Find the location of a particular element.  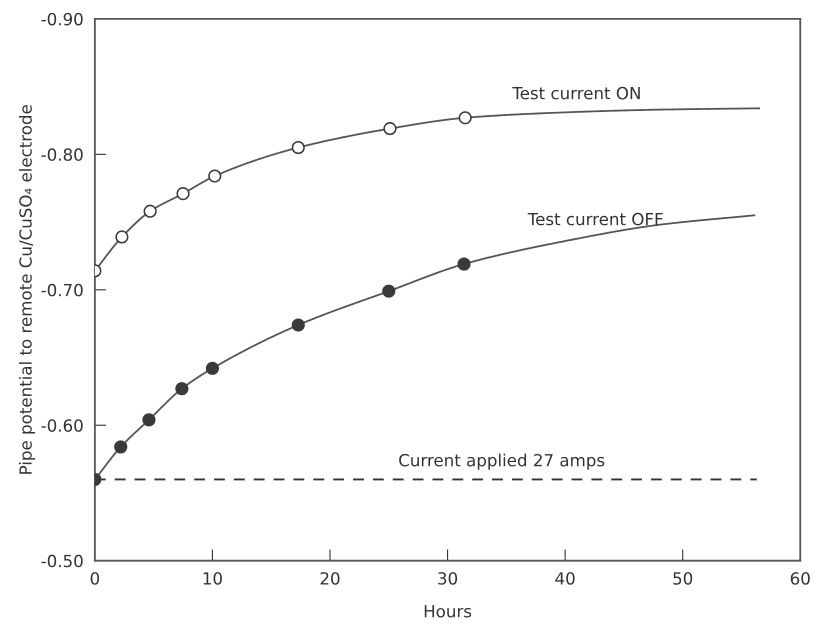

y-tick-label: -0.80 is located at coordinates (62, 154).